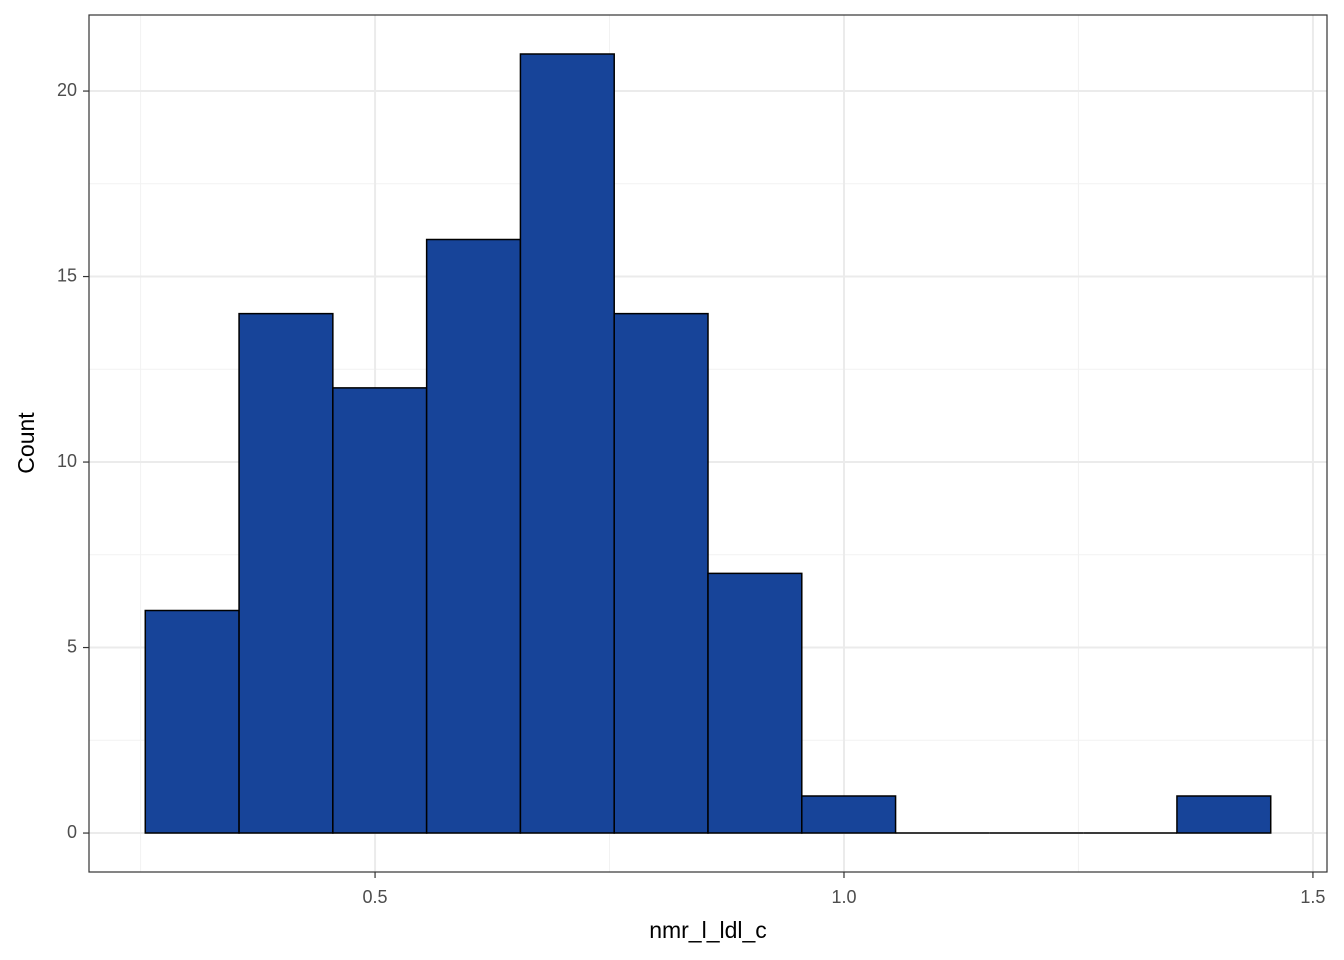  Describe the element at coordinates (26, 443) in the screenshot. I see `y-axis-title: Count` at that location.